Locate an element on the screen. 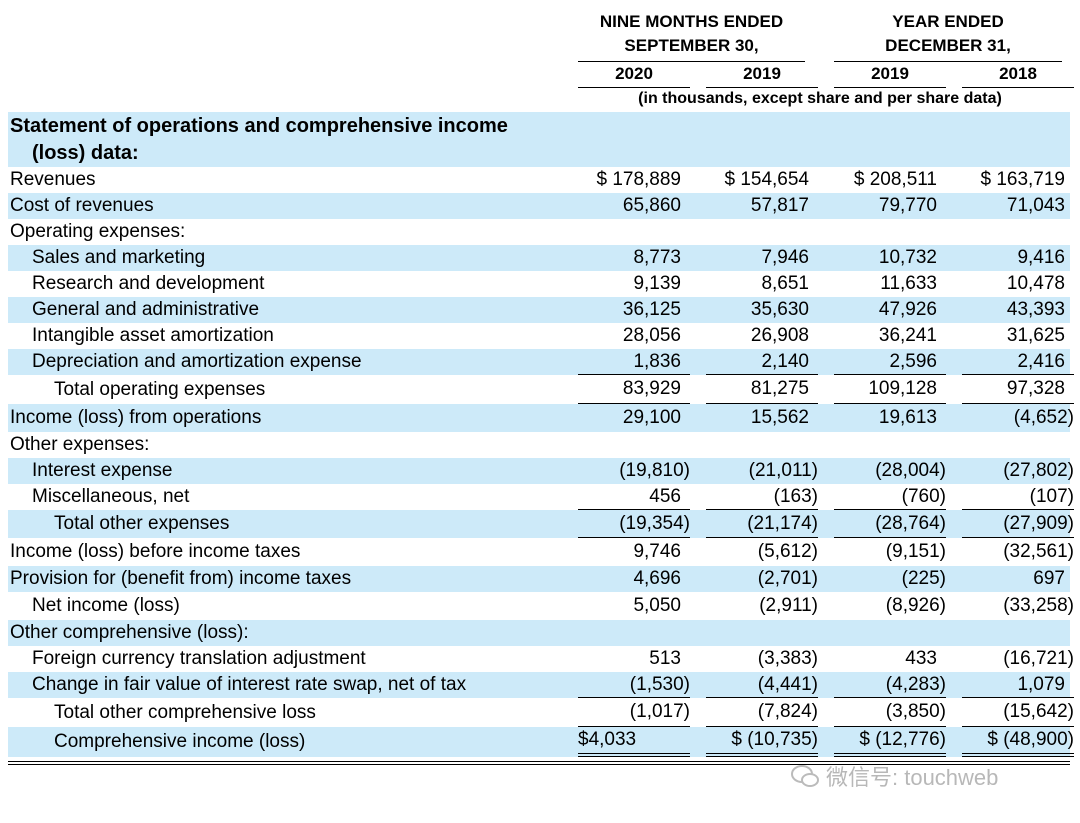 The height and width of the screenshot is (823, 1080). value-cell: 29,100 is located at coordinates (634, 418).